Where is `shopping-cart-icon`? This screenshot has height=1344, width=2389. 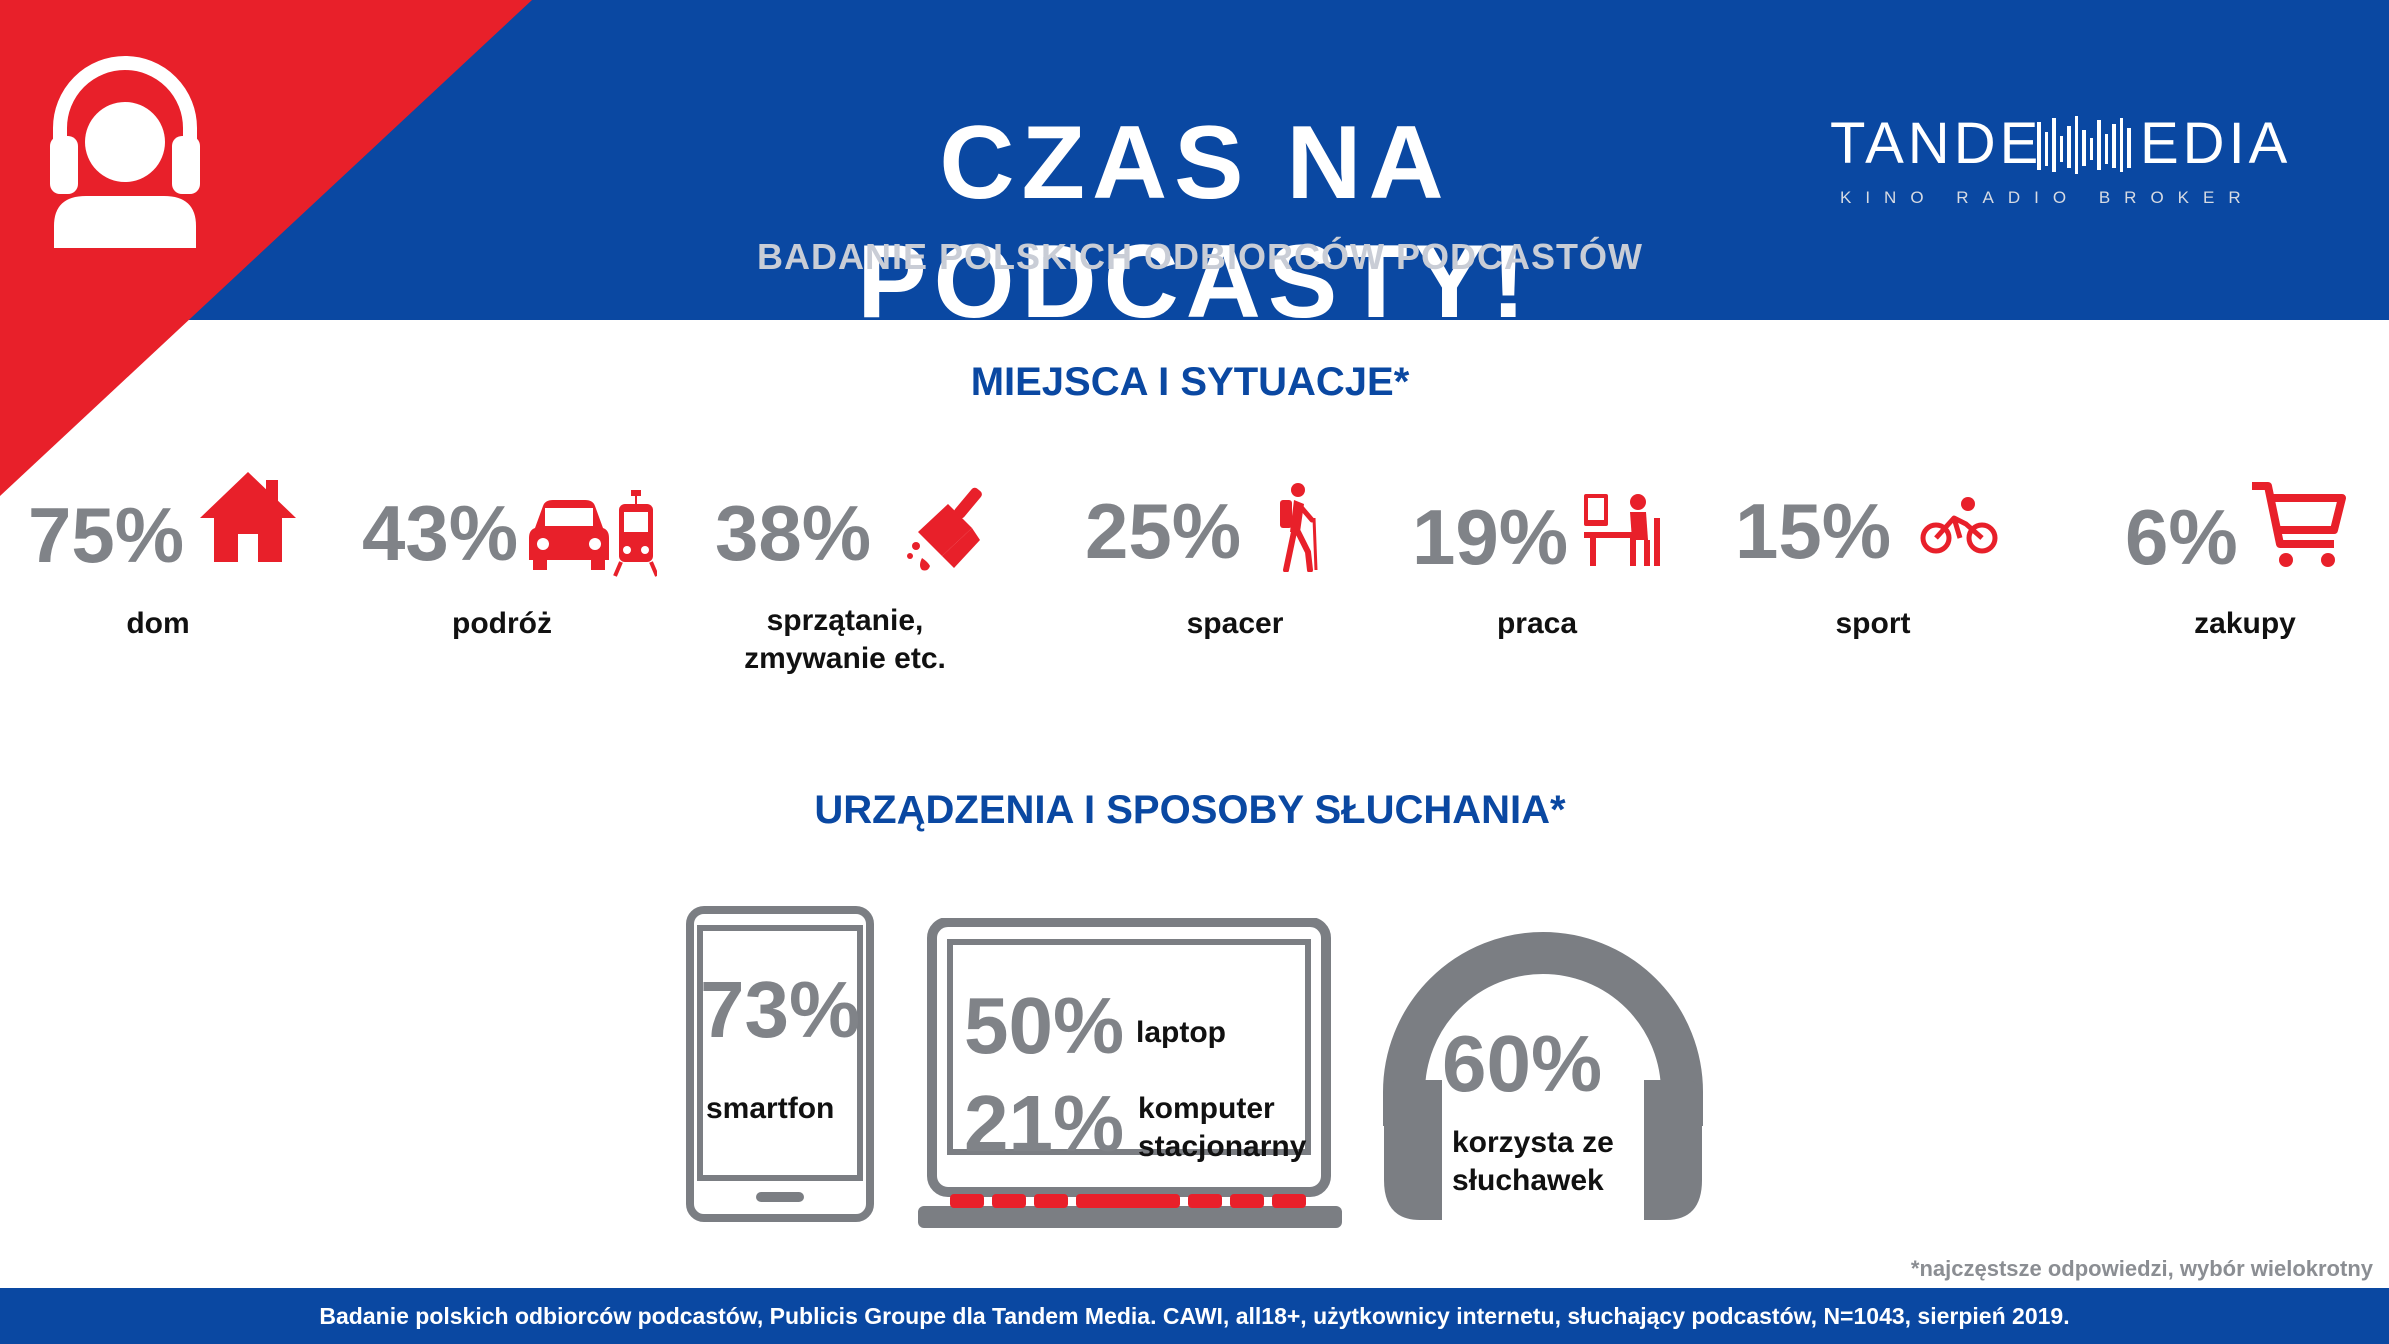 shopping-cart-icon is located at coordinates (2299, 524).